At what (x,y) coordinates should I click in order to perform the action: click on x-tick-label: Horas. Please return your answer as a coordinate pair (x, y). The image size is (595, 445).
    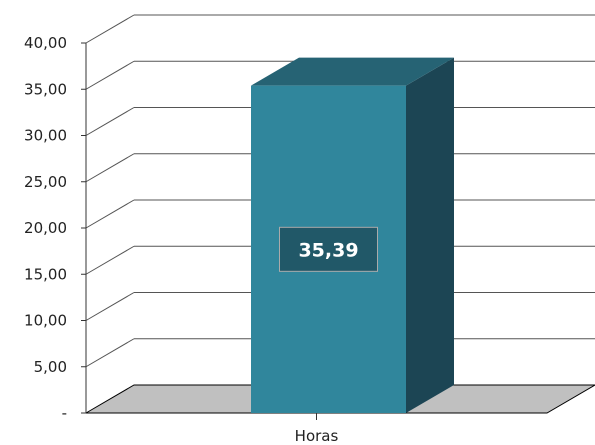
    Looking at the image, I should click on (317, 436).